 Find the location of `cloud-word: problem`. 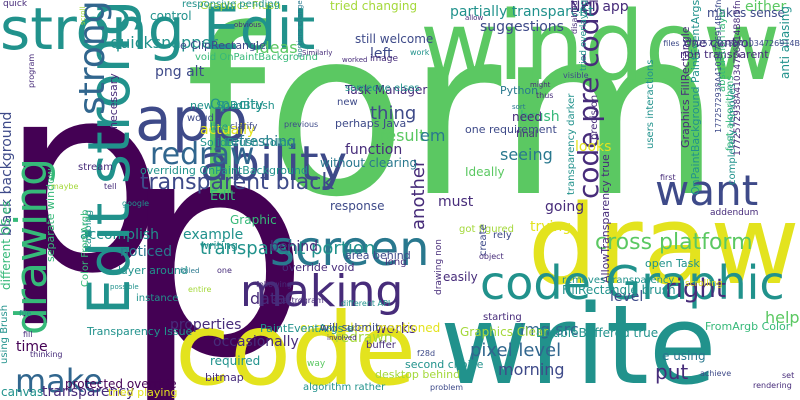

cloud-word: problem is located at coordinates (447, 387).